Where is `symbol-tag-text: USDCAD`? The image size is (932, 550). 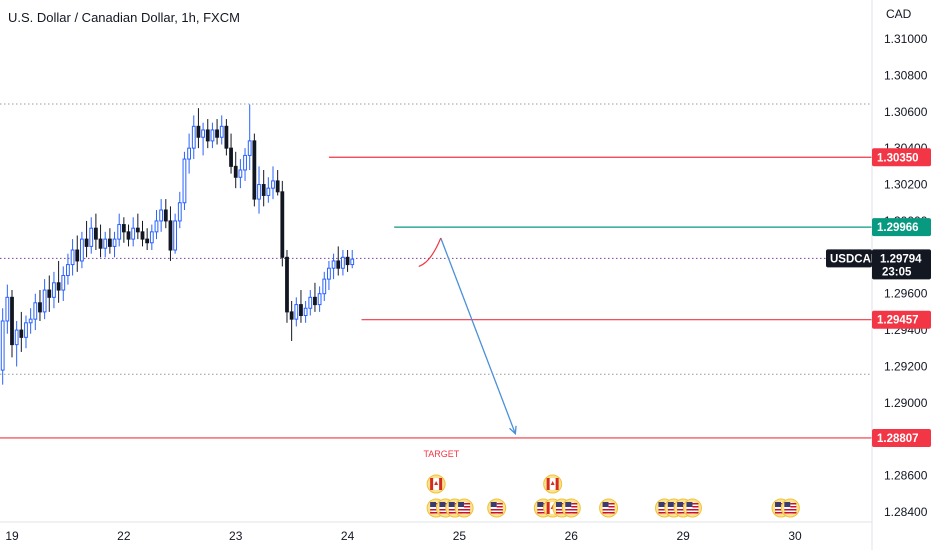 symbol-tag-text: USDCAD is located at coordinates (854, 259).